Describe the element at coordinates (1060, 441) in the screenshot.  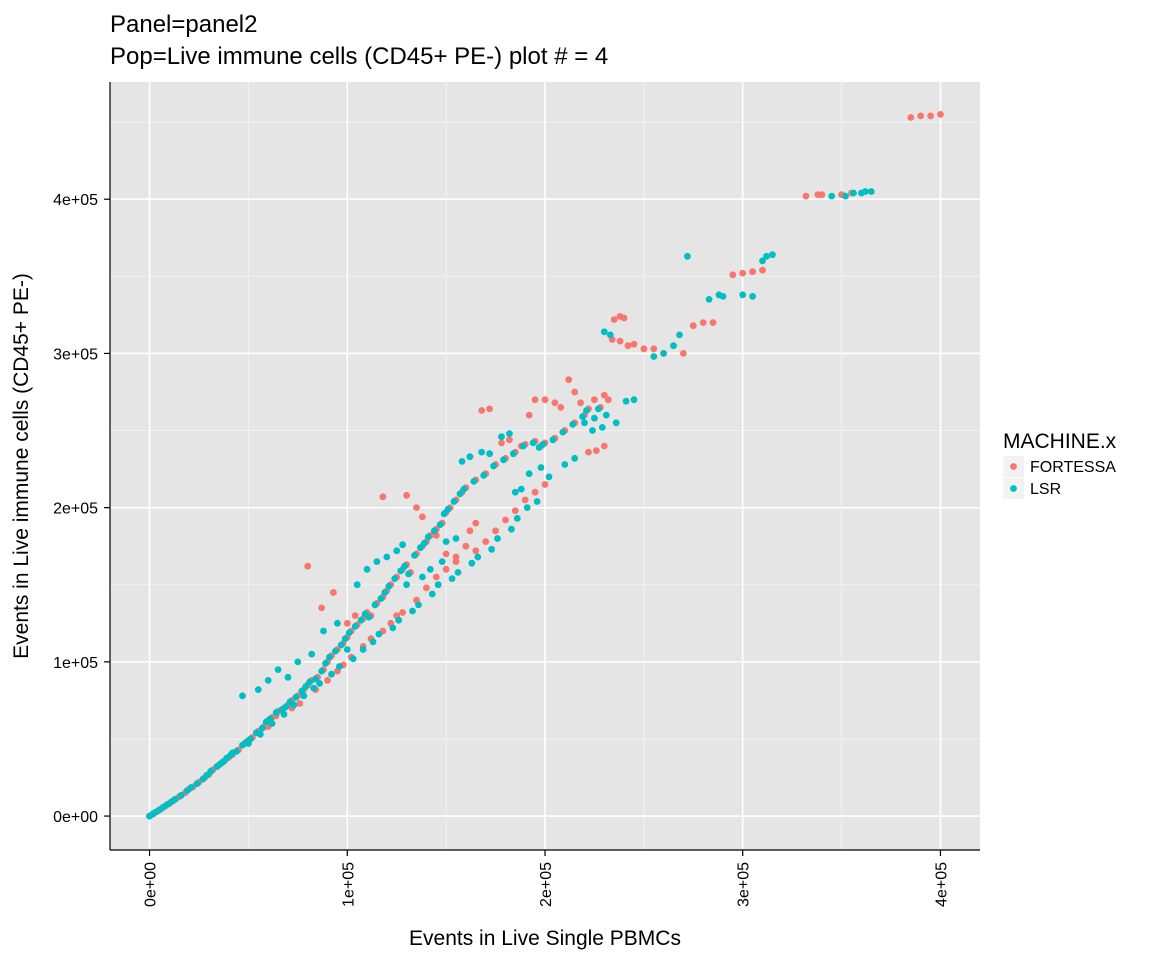
I see `legend-title: MACHINE.x` at that location.